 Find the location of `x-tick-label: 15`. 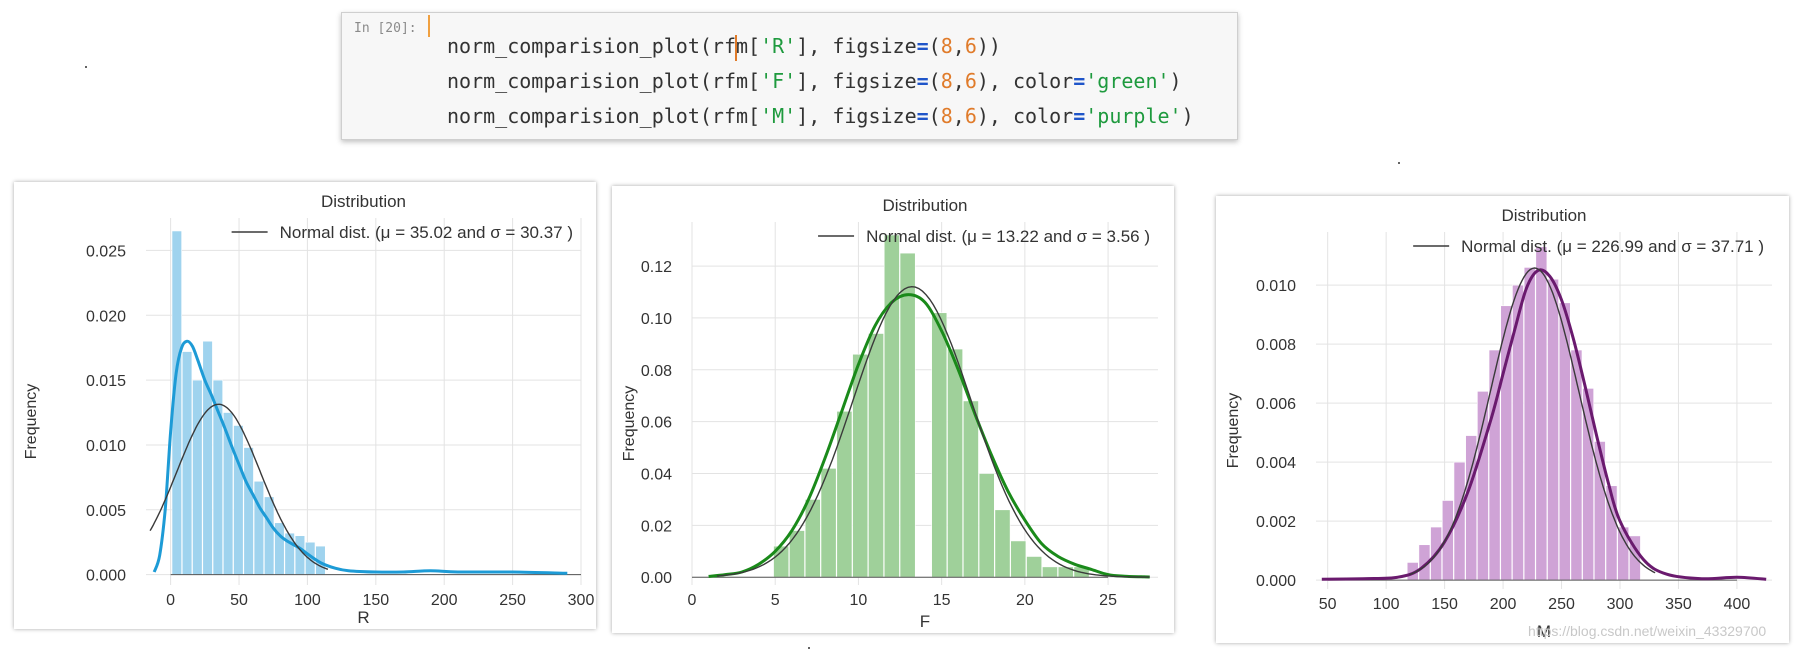

x-tick-label: 15 is located at coordinates (942, 600).